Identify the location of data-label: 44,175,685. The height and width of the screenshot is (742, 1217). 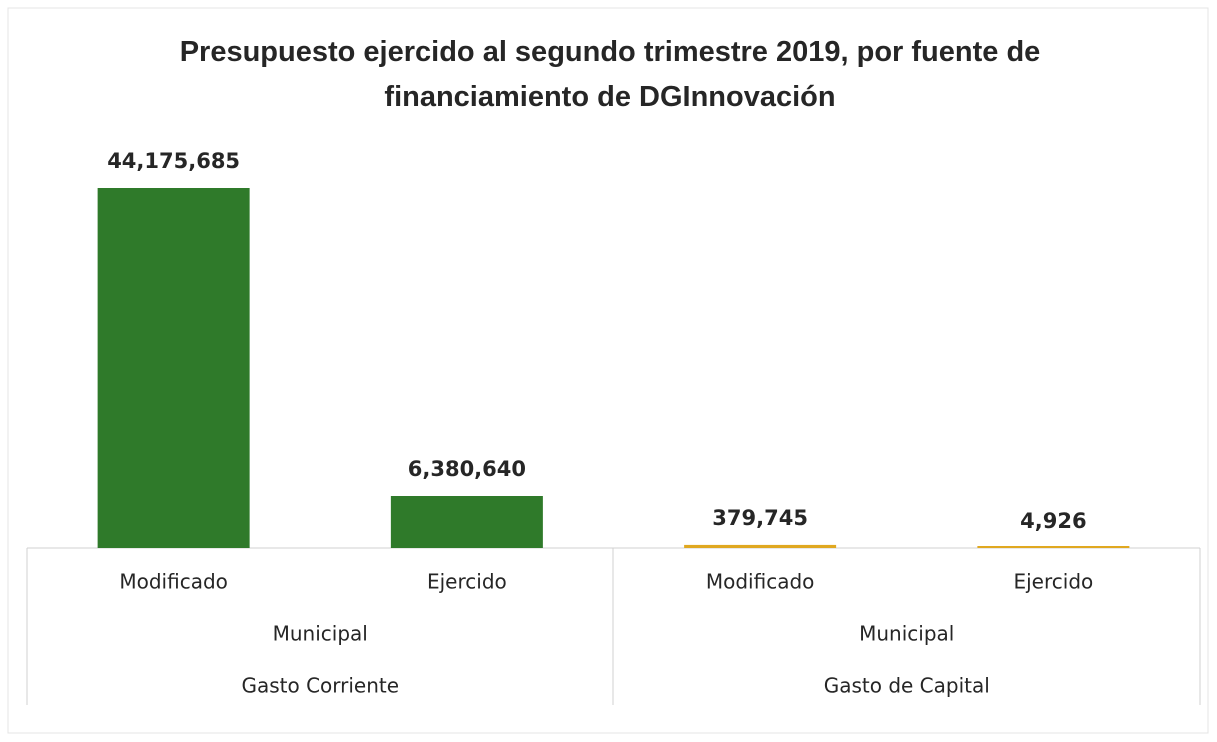
(173, 161).